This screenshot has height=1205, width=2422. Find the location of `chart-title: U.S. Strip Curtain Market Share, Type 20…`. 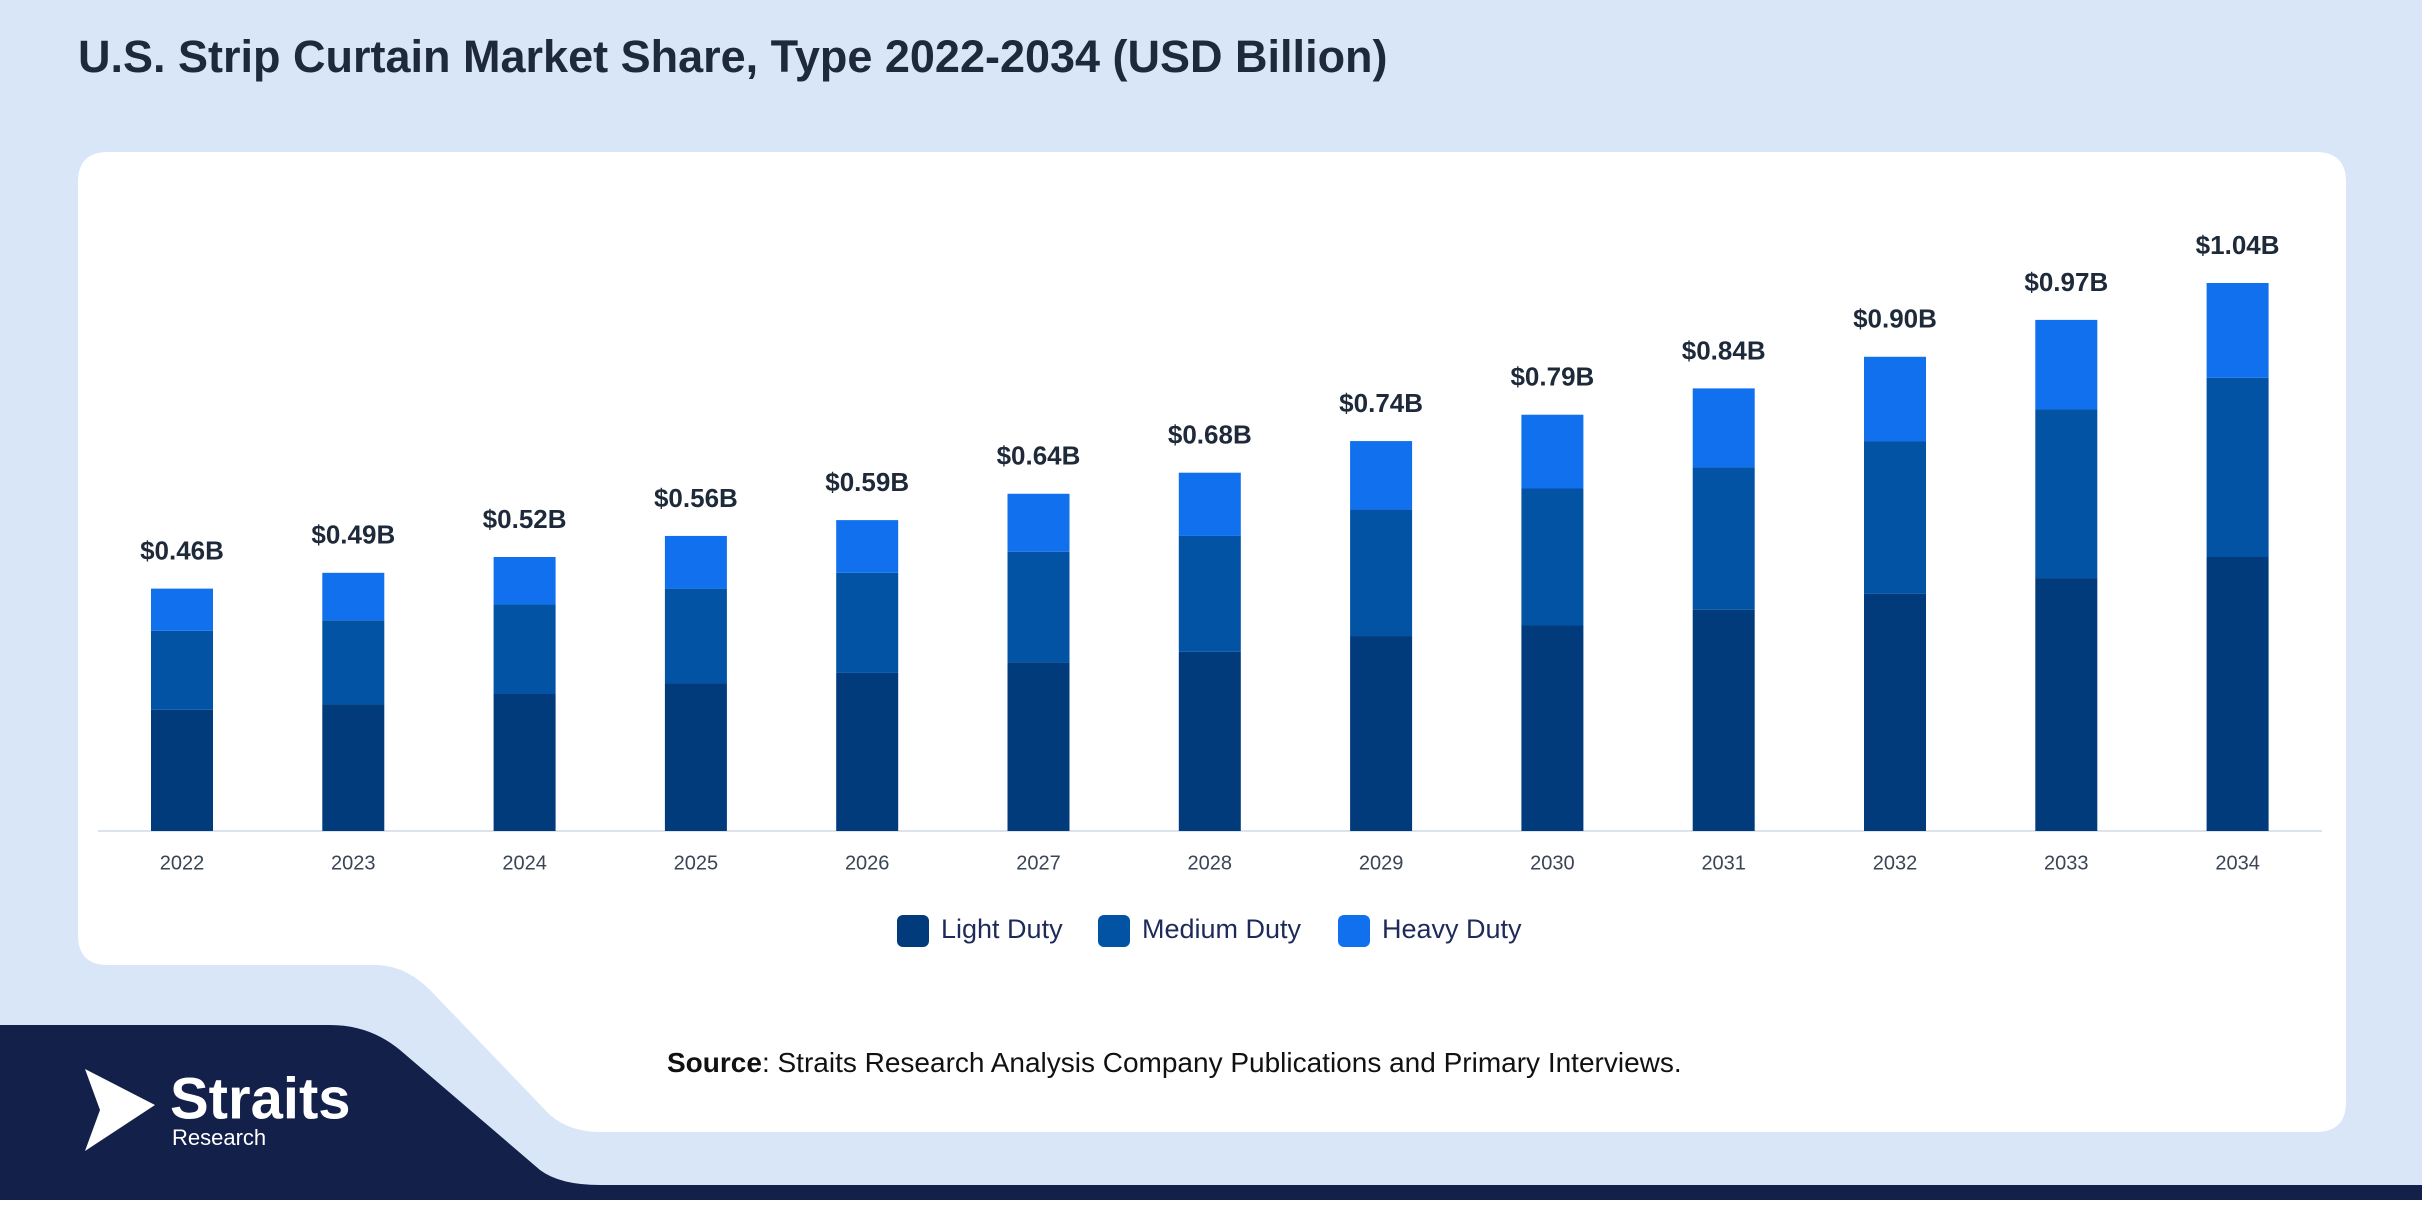

chart-title: U.S. Strip Curtain Market Share, Type 20… is located at coordinates (733, 56).